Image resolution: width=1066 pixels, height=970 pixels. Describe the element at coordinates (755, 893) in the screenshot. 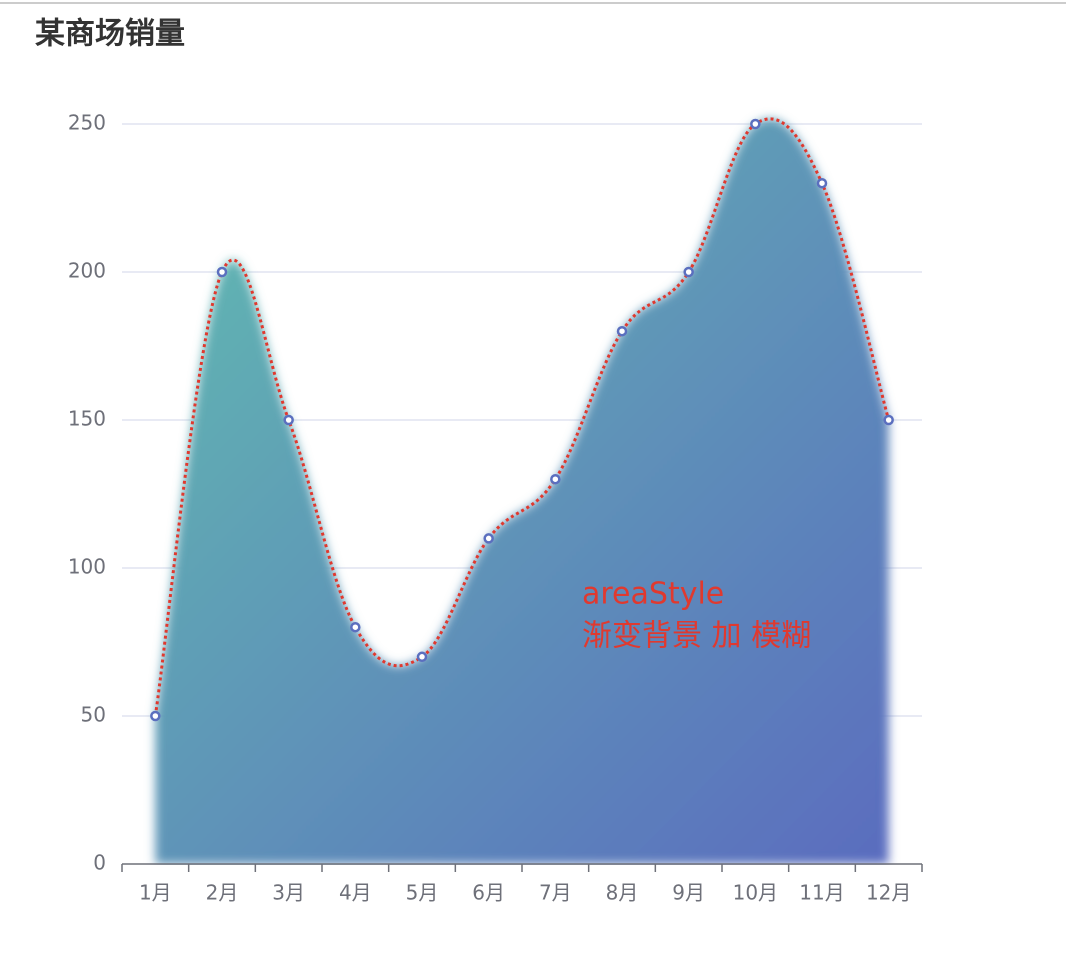

I see `x-tick-label: 10月` at that location.